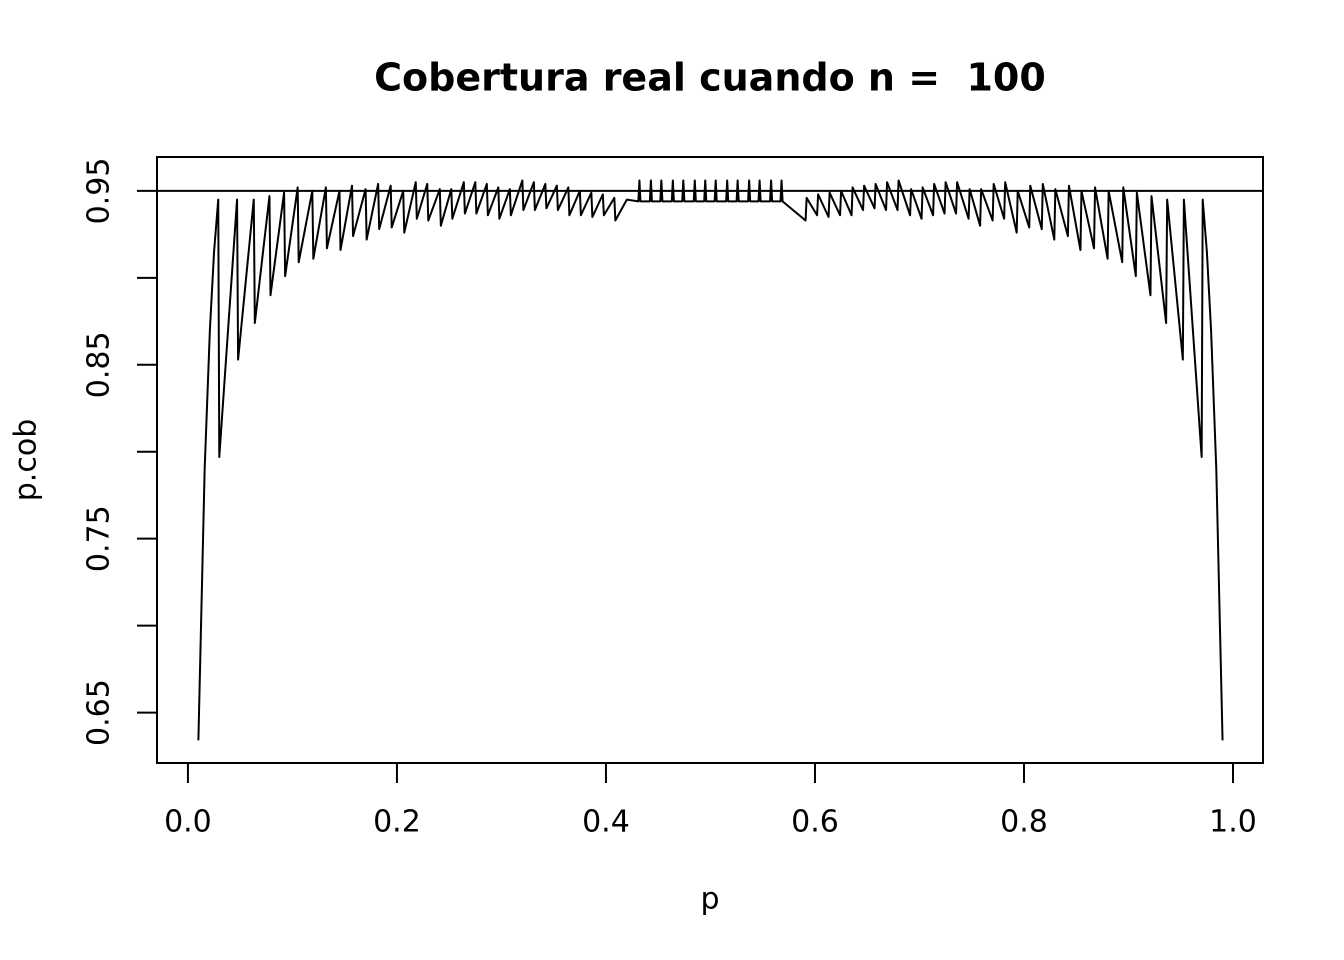  What do you see at coordinates (99, 538) in the screenshot?
I see `y-tick-label: 0.75` at bounding box center [99, 538].